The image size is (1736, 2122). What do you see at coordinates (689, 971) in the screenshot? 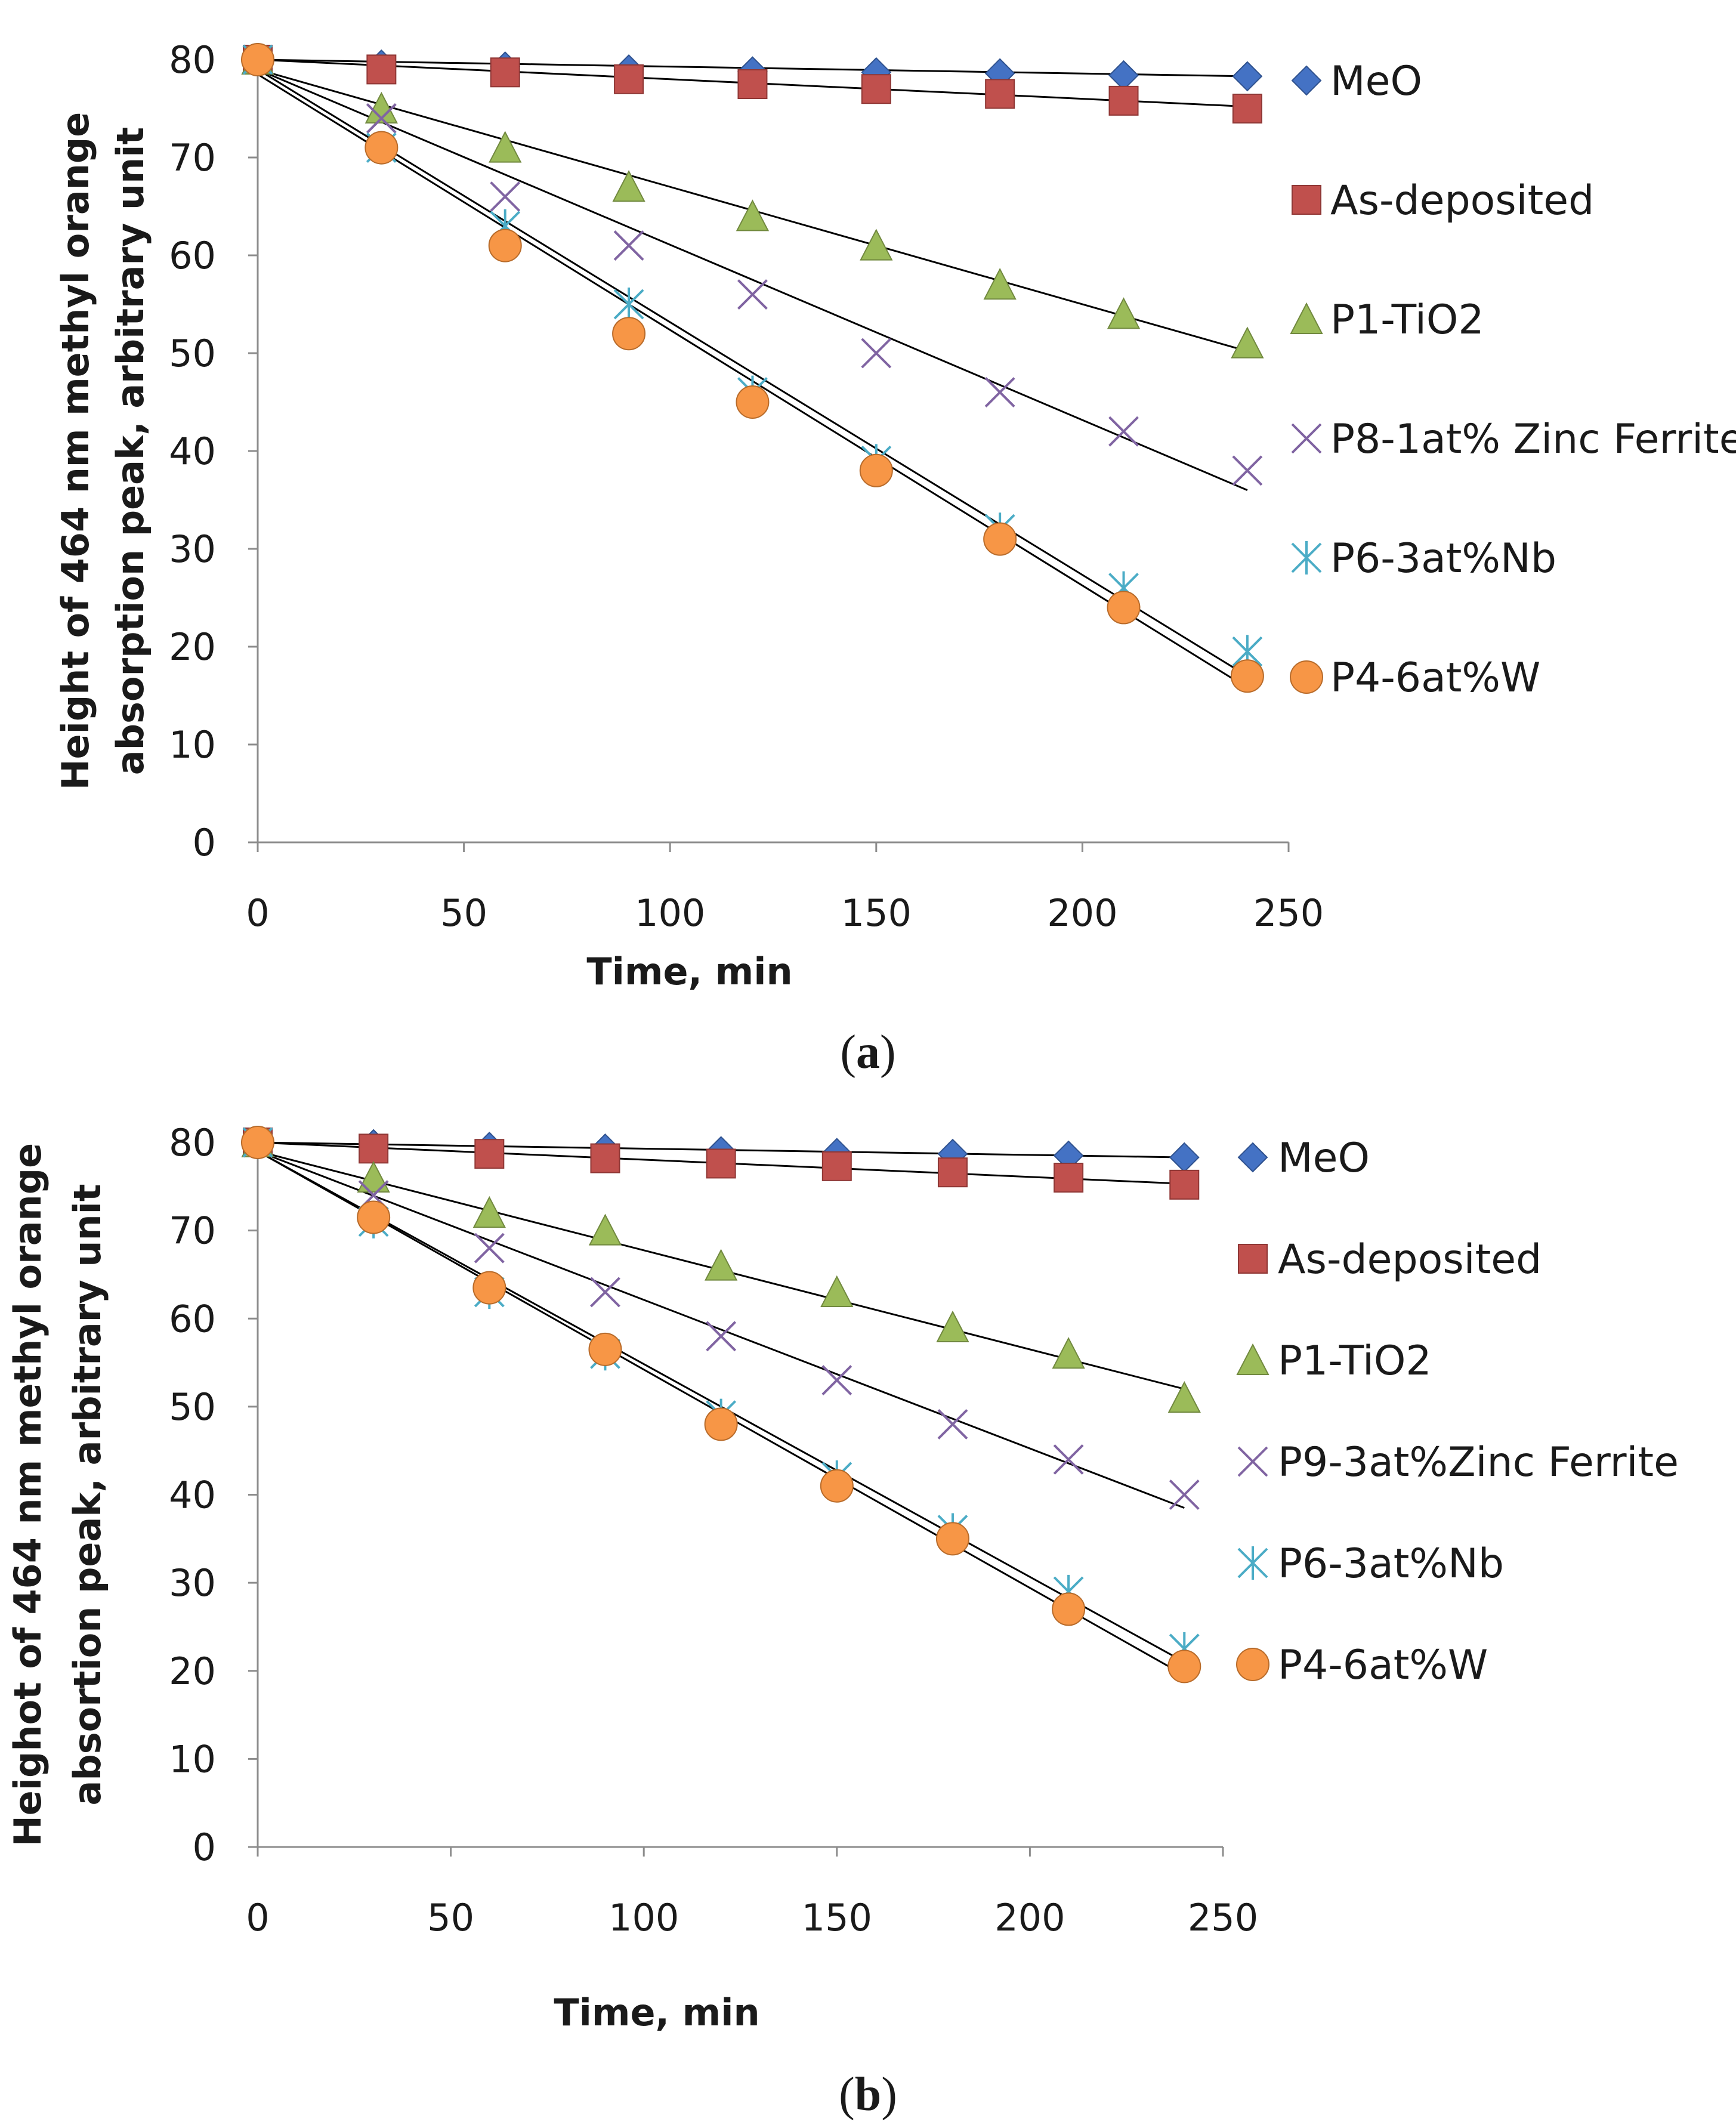
I see `x-axis-title: Time, min` at bounding box center [689, 971].